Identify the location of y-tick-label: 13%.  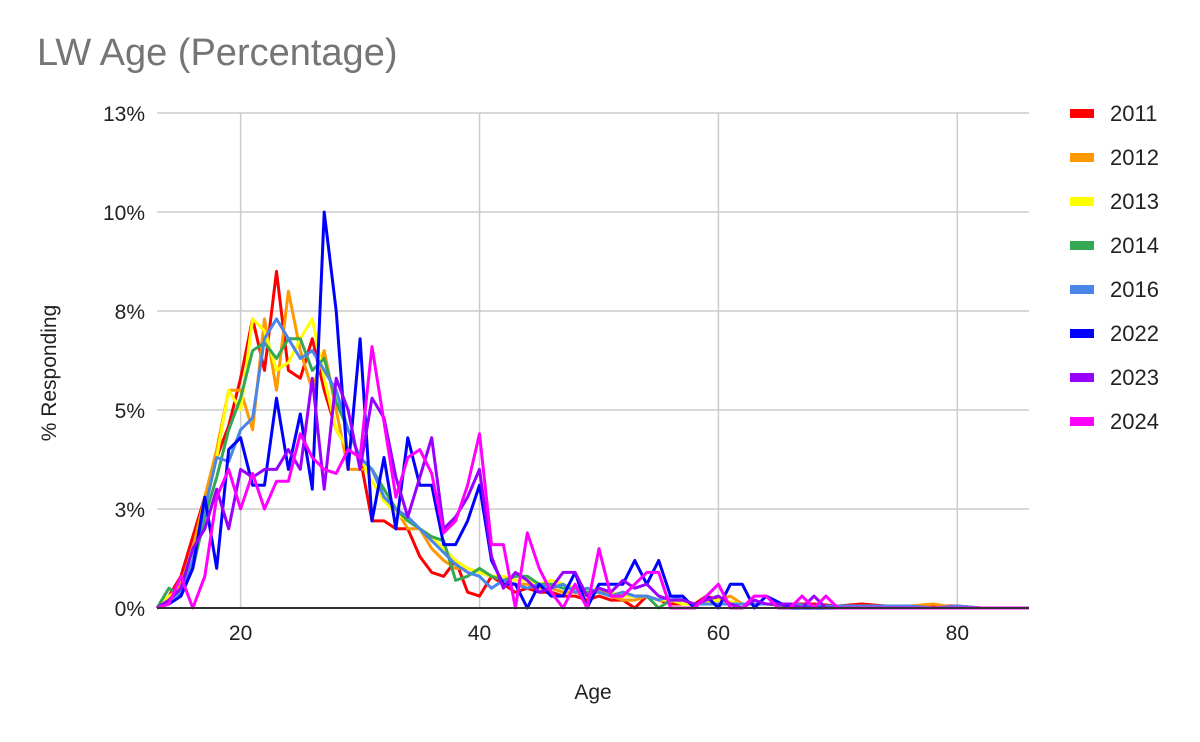
(124, 114).